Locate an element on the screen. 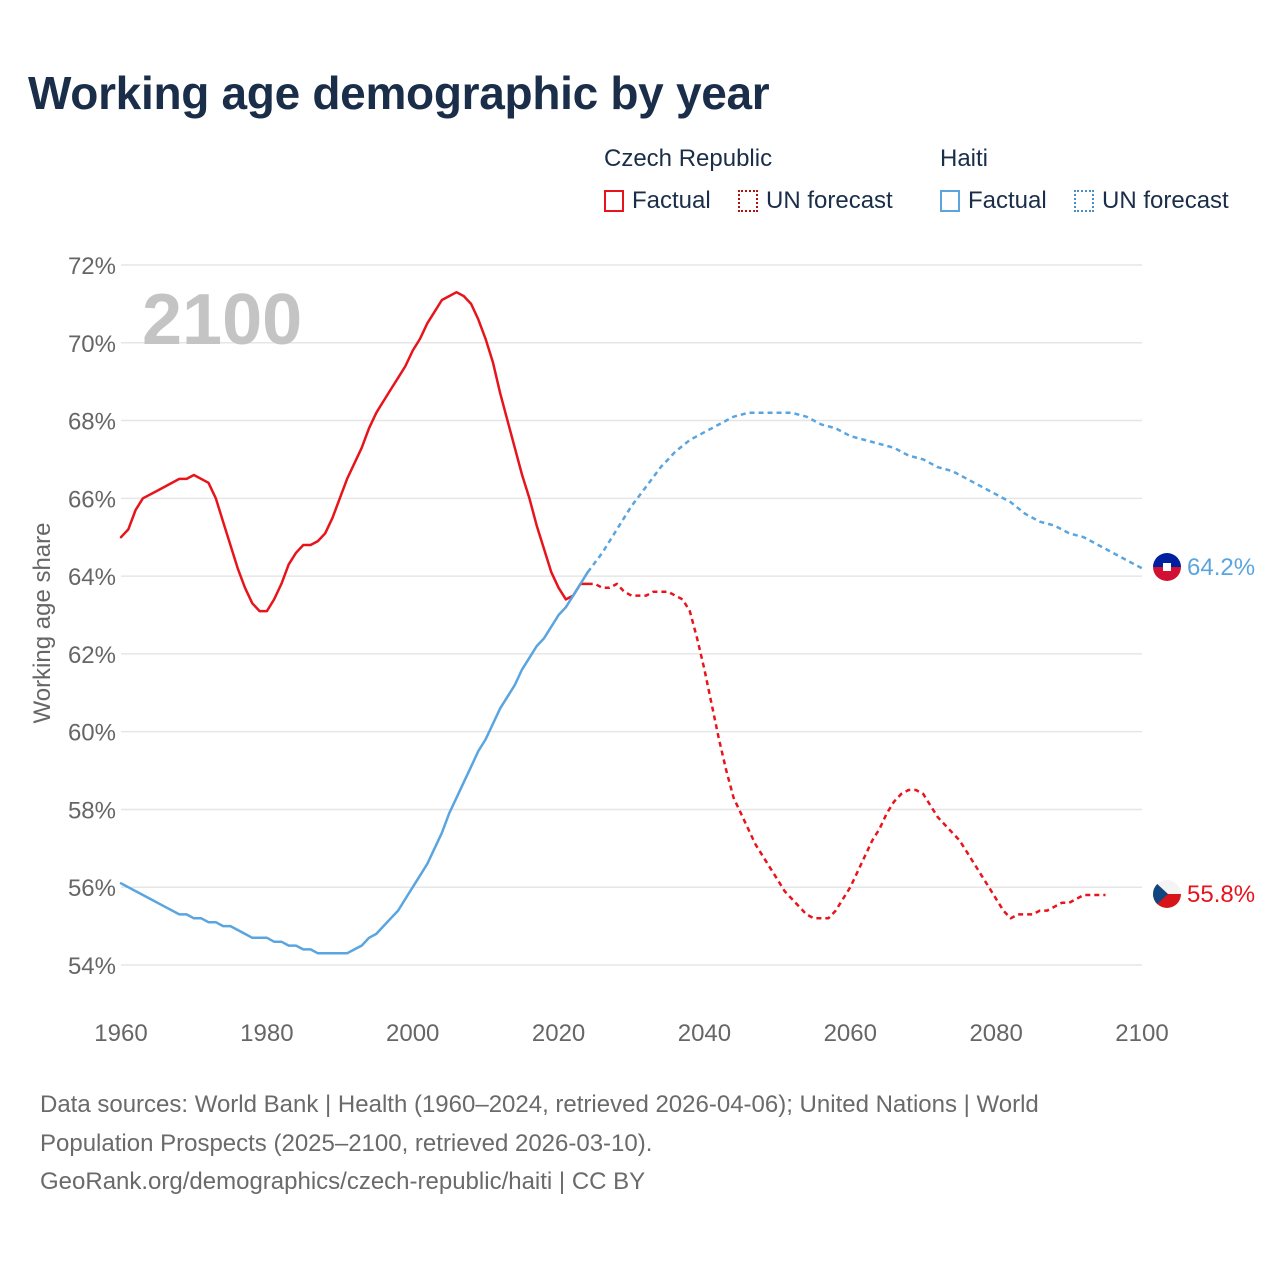 This screenshot has height=1280, width=1280. legend-haiti-title: Haiti is located at coordinates (964, 158).